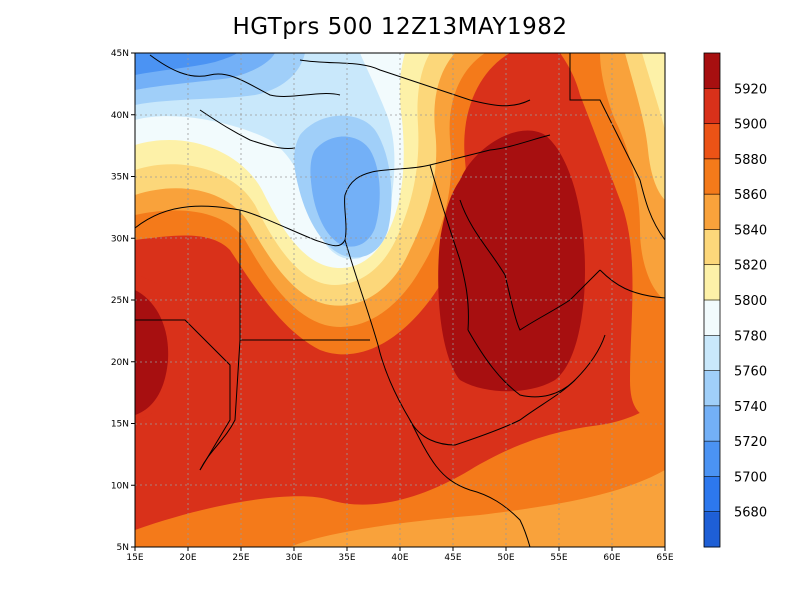 The width and height of the screenshot is (800, 600). Describe the element at coordinates (400, 27) in the screenshot. I see `map-title: HGTprs 500 12Z13MAY1982` at that location.